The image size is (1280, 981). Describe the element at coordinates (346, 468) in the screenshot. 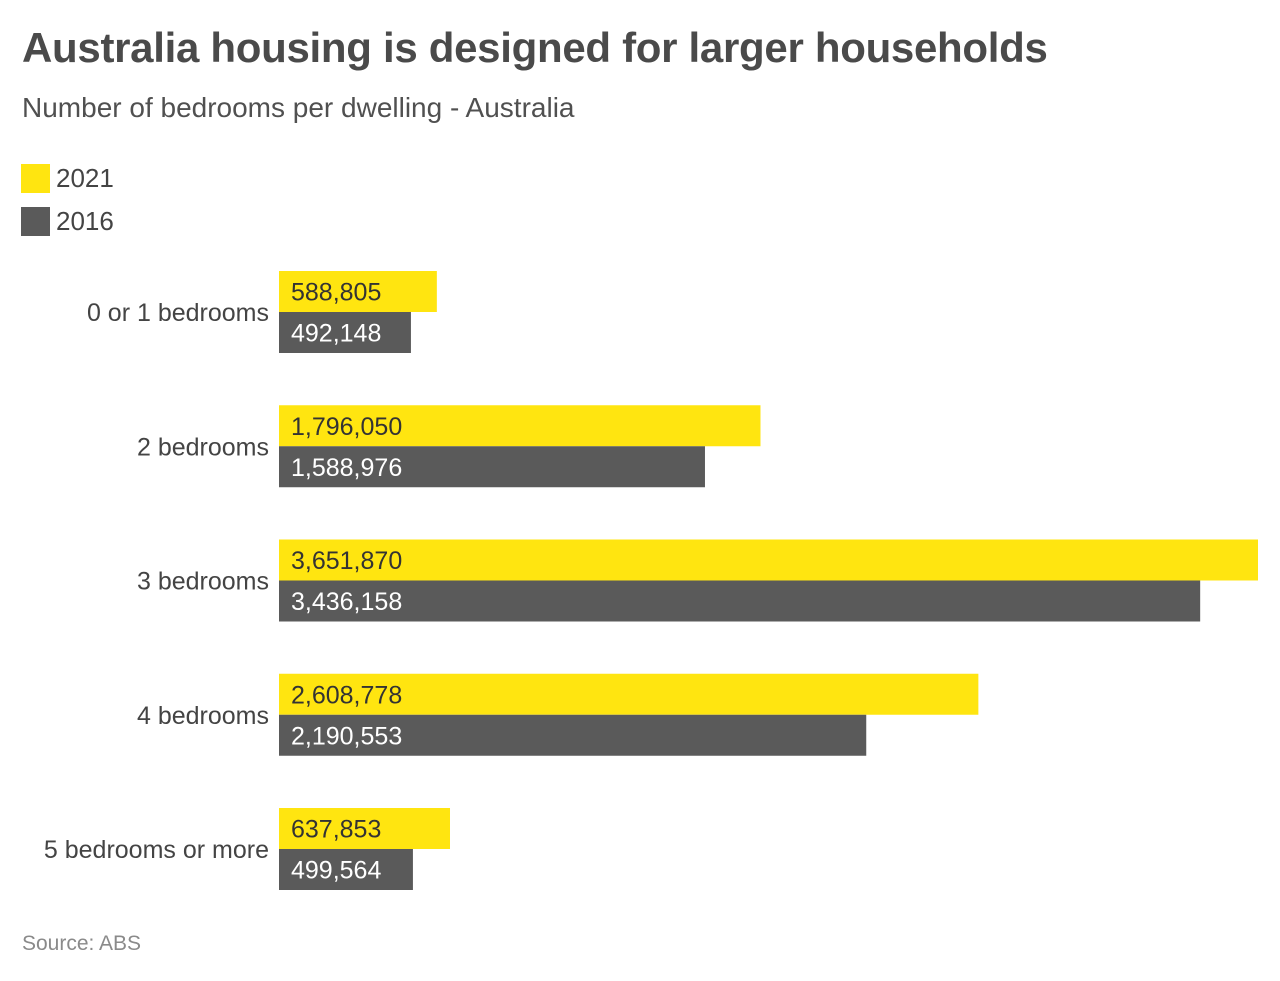

I see `data-label-2016: 1,588,976` at that location.